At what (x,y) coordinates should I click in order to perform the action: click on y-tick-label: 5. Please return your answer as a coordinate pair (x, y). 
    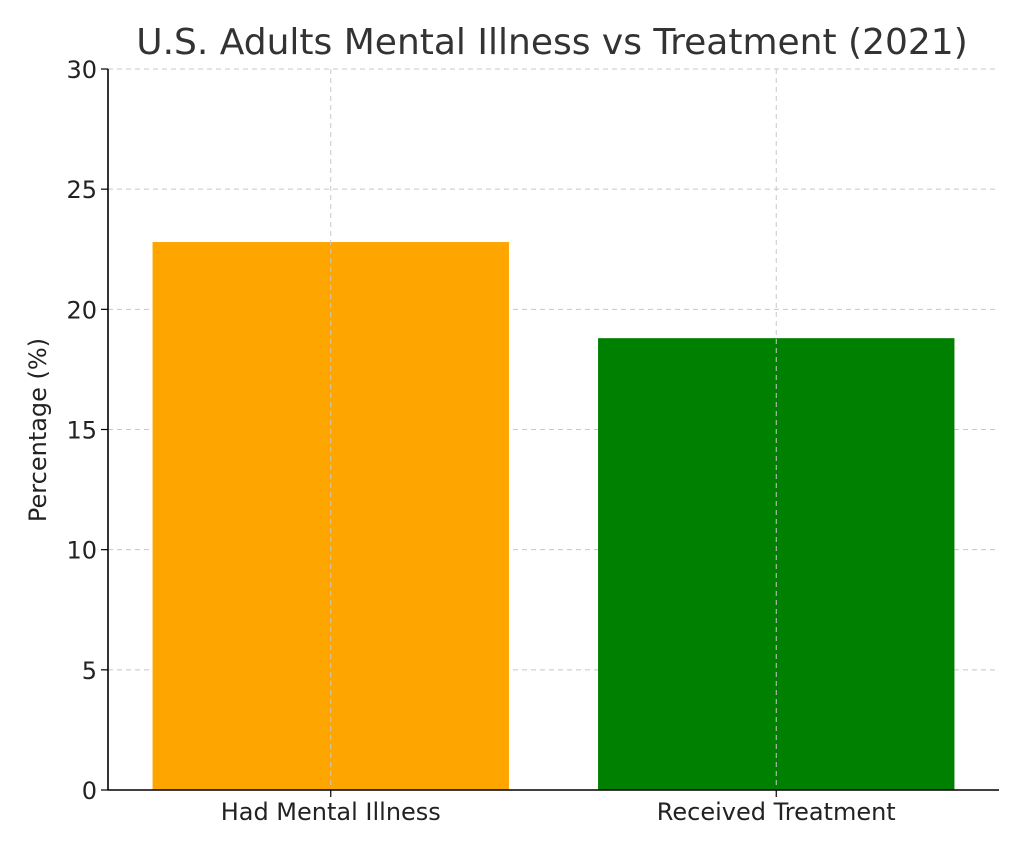
    Looking at the image, I should click on (89, 671).